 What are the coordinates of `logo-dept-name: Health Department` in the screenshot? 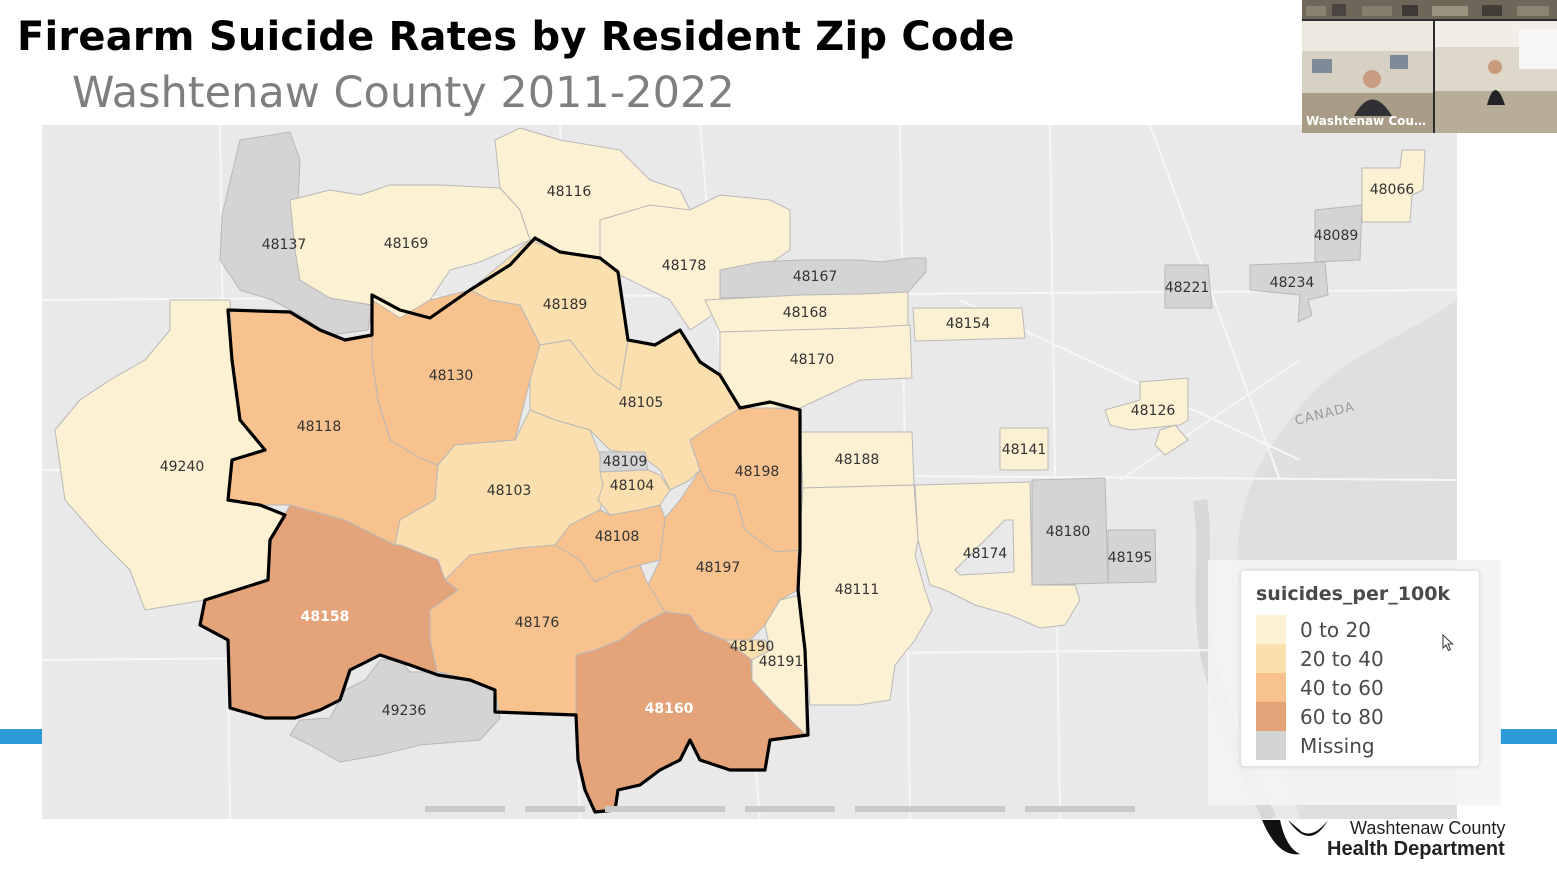 It's located at (1416, 849).